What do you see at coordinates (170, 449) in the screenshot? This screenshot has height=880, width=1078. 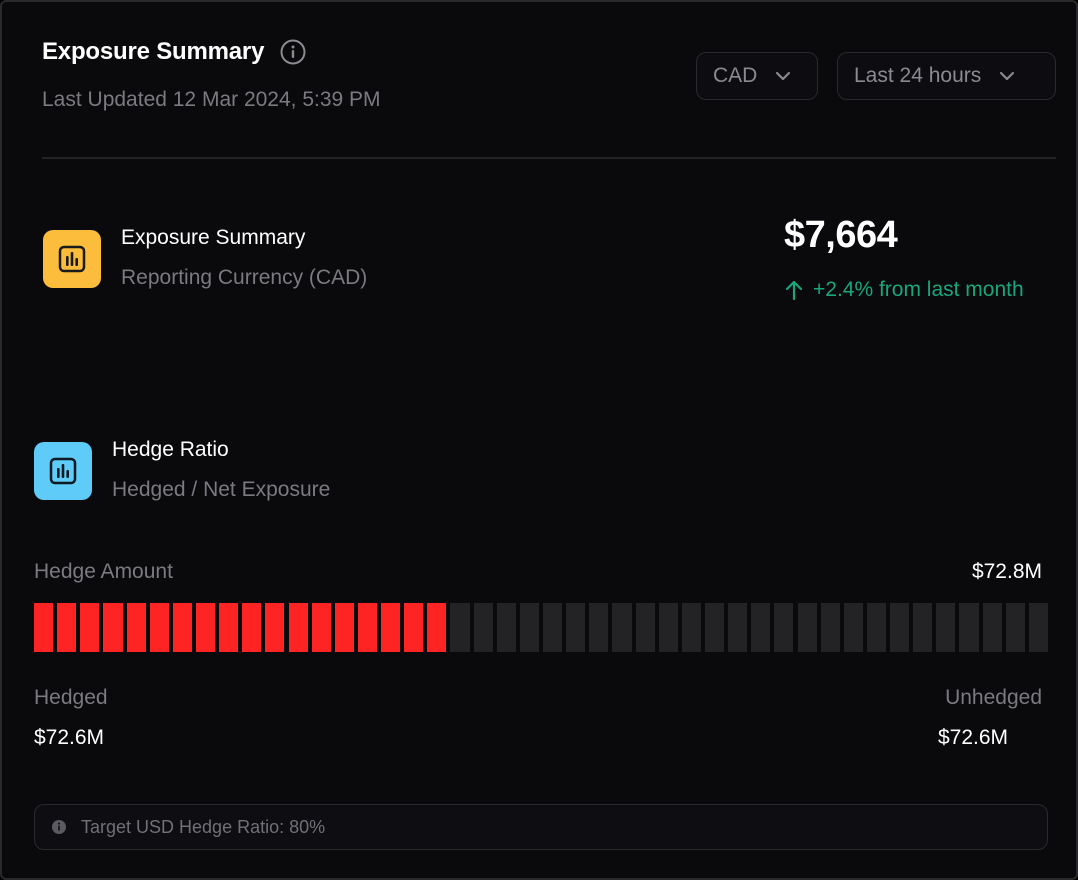 I see `hedge-section-title: Hedge Ratio` at bounding box center [170, 449].